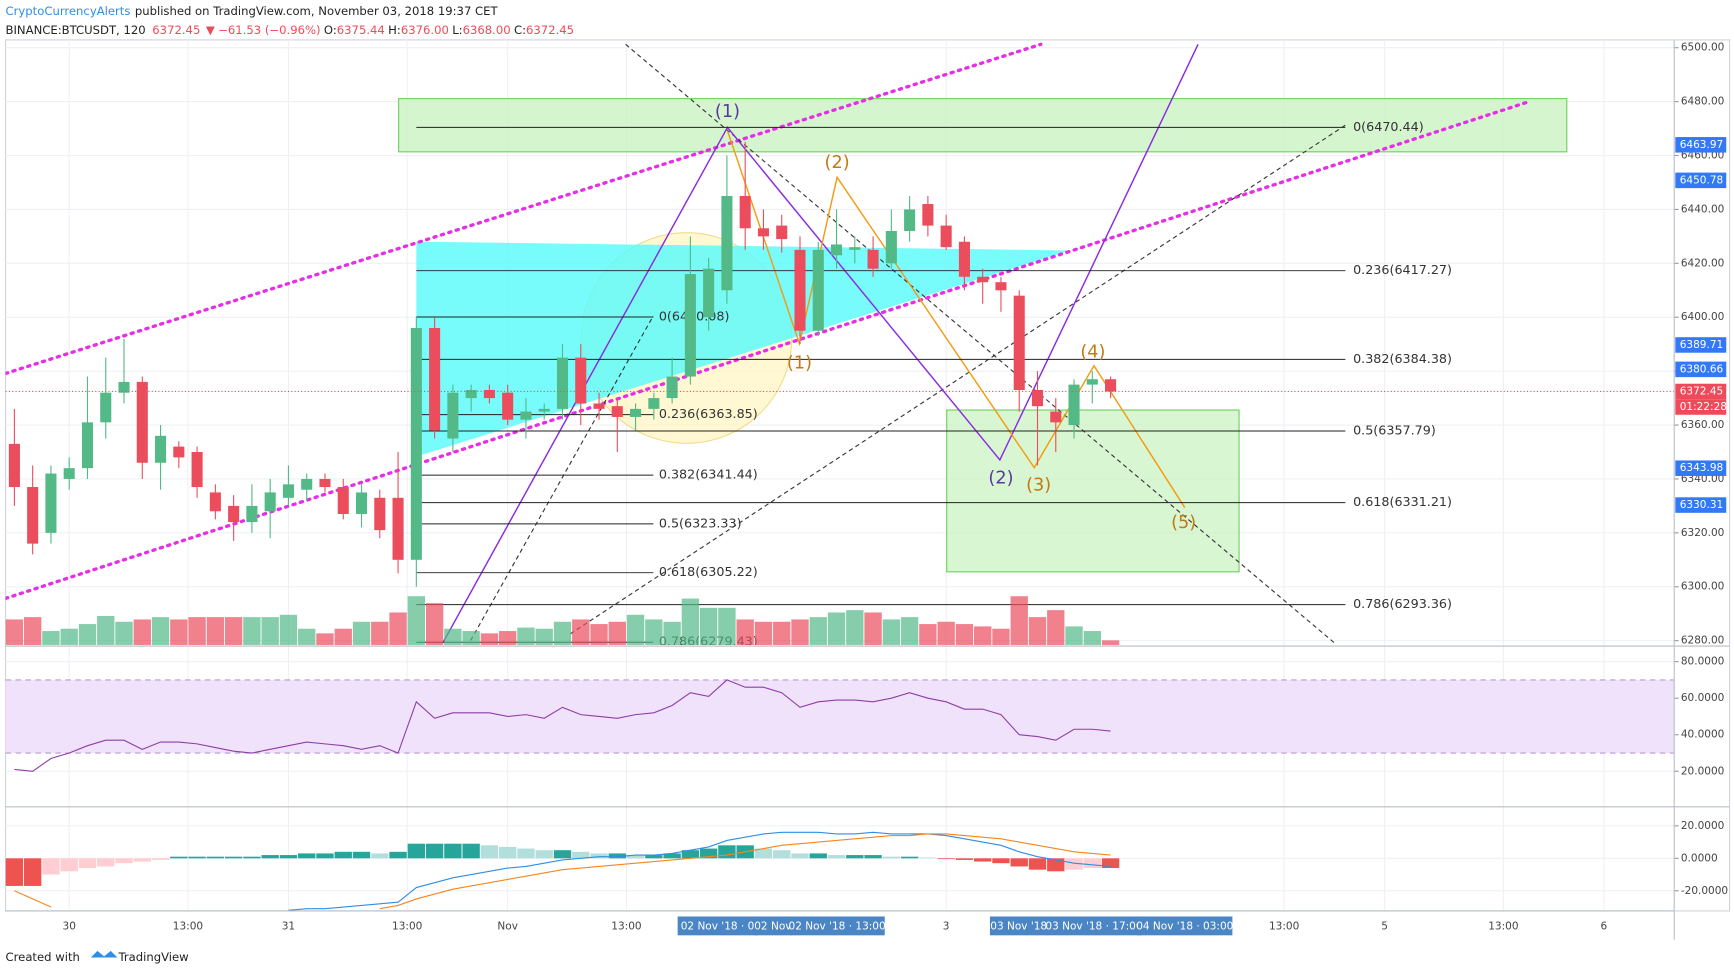 Image resolution: width=1734 pixels, height=973 pixels. Describe the element at coordinates (68, 11) in the screenshot. I see `author: CryptoCurrencyAlerts` at that location.